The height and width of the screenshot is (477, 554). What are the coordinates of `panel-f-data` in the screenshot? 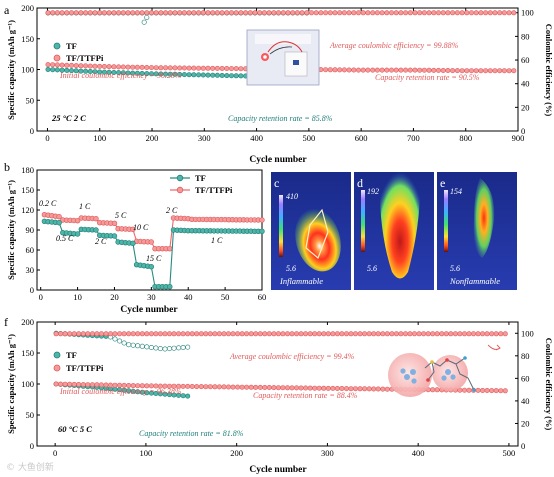 It's located at (280, 364).